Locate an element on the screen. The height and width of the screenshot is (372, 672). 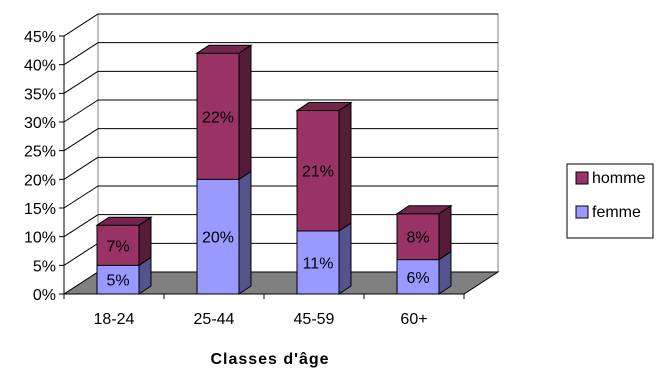
side-wall is located at coordinates (81, 154).